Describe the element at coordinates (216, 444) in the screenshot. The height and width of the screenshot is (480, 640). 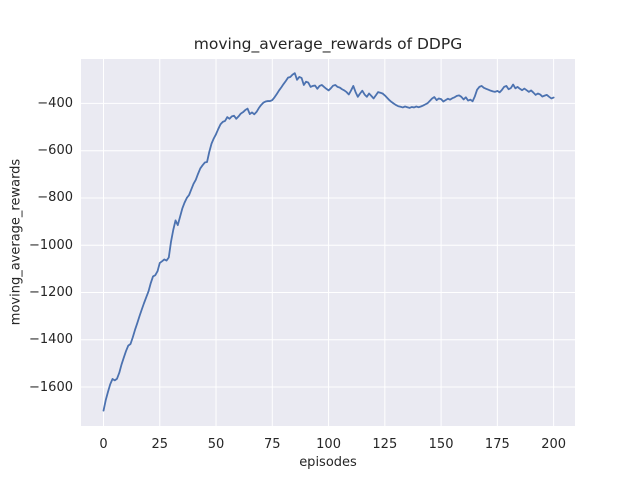
I see `x-tick-label: 50` at that location.